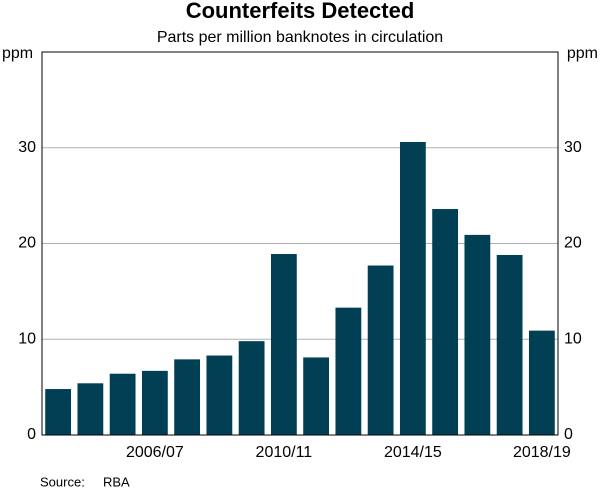  Describe the element at coordinates (116, 481) in the screenshot. I see `source: RBA` at that location.